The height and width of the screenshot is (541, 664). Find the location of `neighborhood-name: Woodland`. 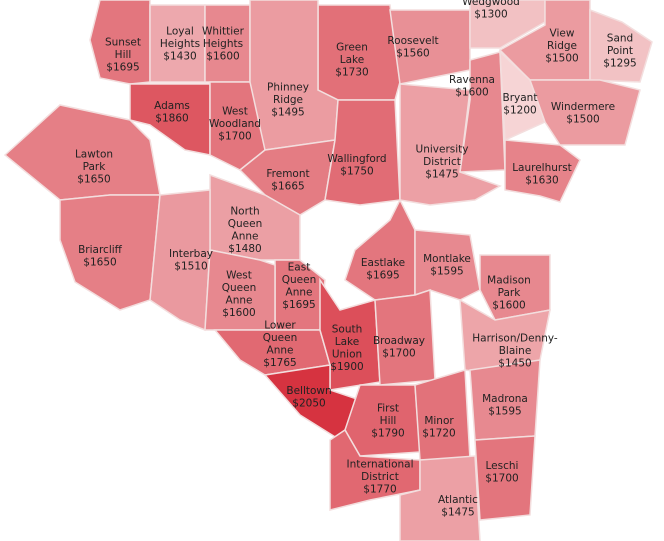

neighborhood-name: Woodland is located at coordinates (235, 124).